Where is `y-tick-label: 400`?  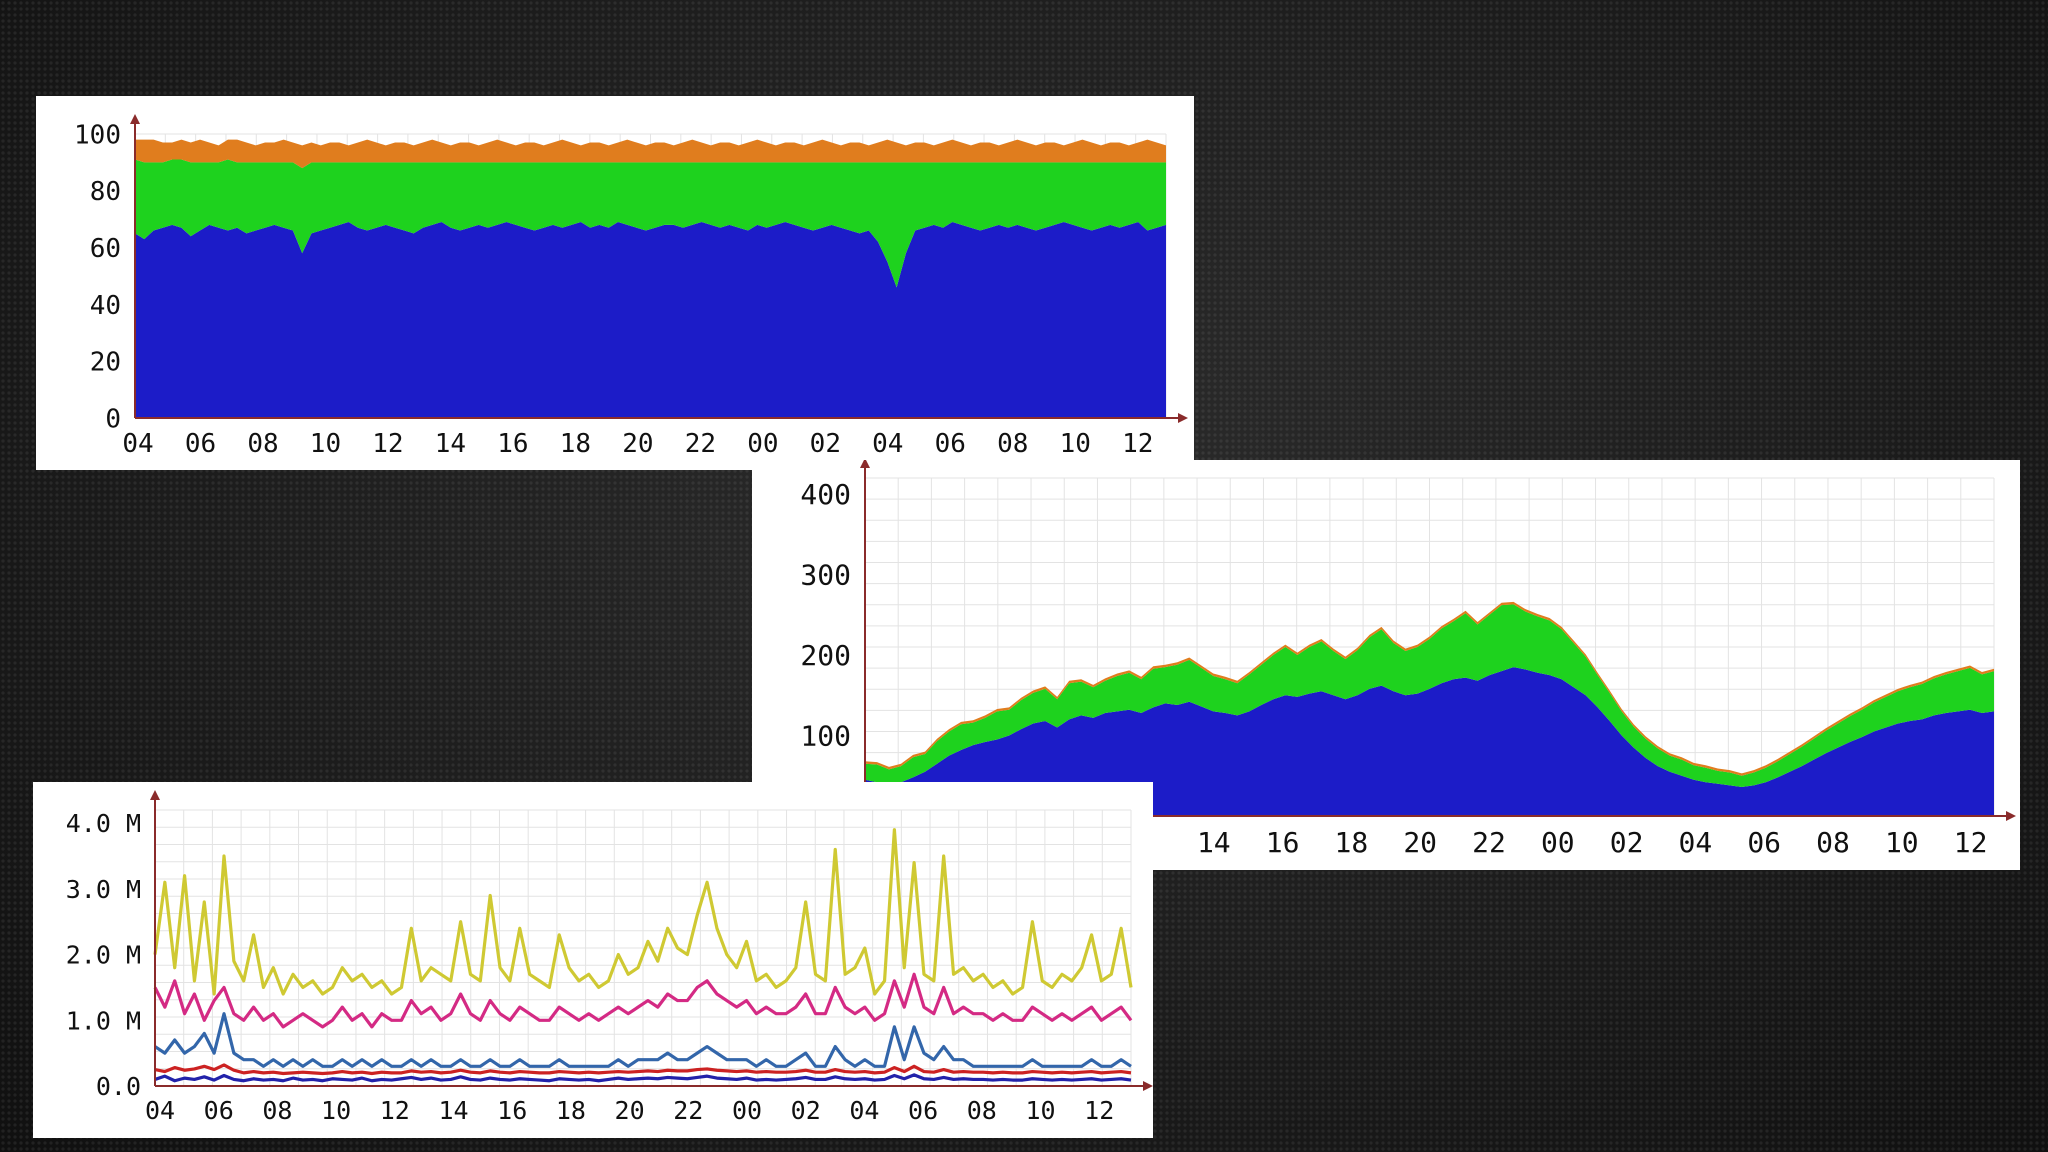 y-tick-label: 400 is located at coordinates (825, 494).